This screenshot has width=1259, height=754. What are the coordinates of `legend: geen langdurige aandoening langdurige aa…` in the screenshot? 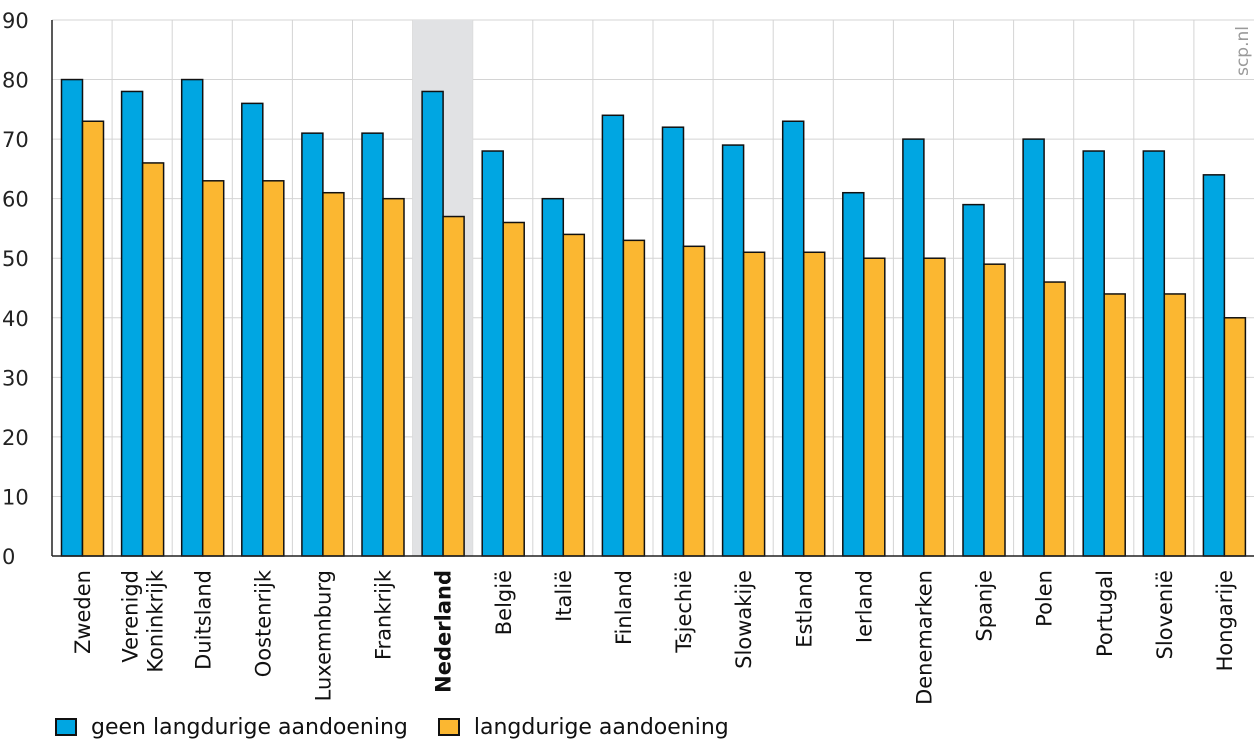 It's located at (392, 727).